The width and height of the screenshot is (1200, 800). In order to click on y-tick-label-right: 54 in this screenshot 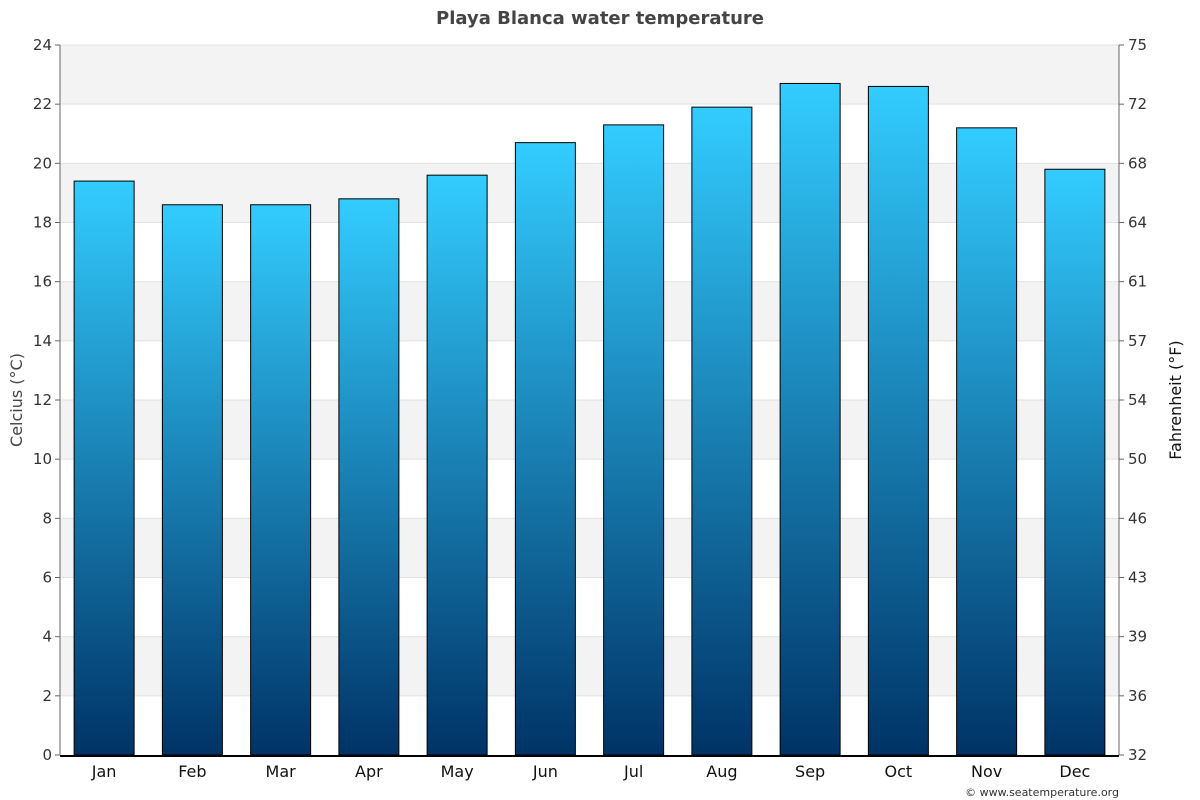, I will do `click(1137, 400)`.